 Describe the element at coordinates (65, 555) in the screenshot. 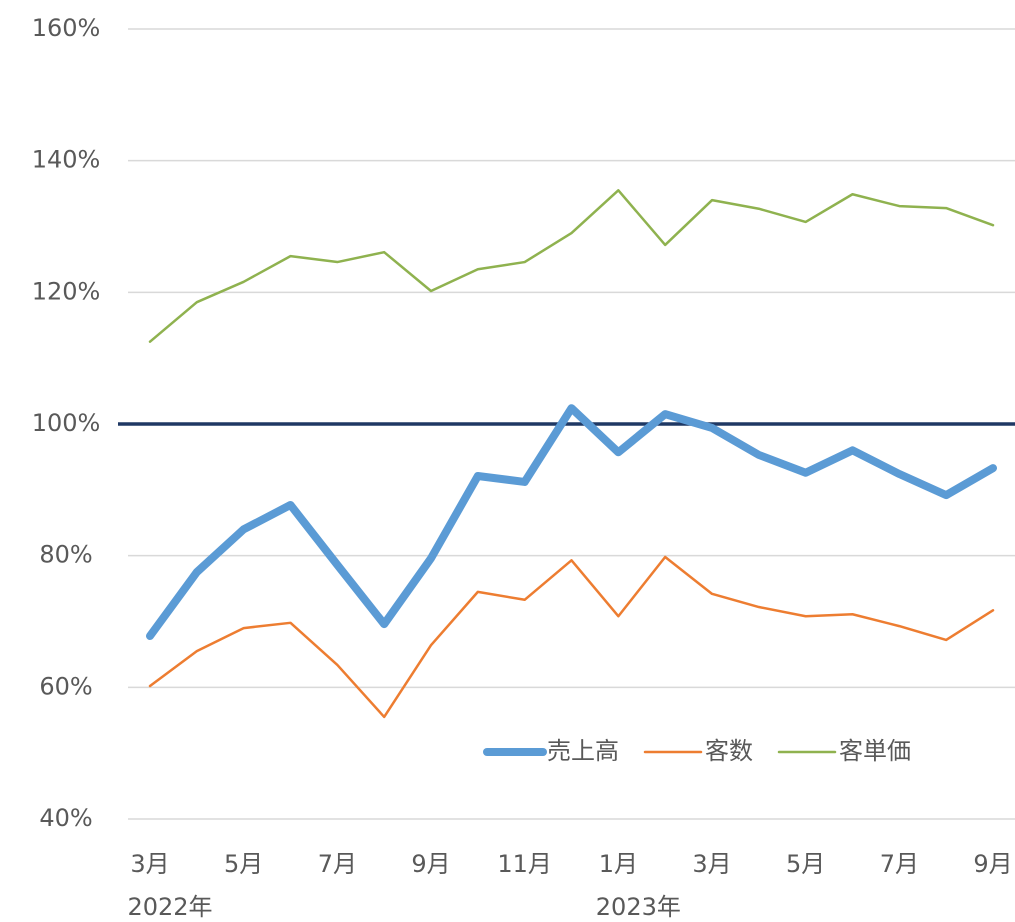

I see `y-tick-label: 80%` at that location.